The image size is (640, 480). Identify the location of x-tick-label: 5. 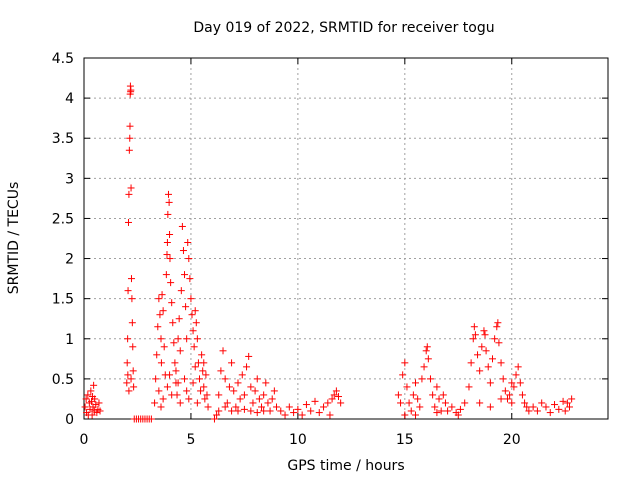
(190, 440).